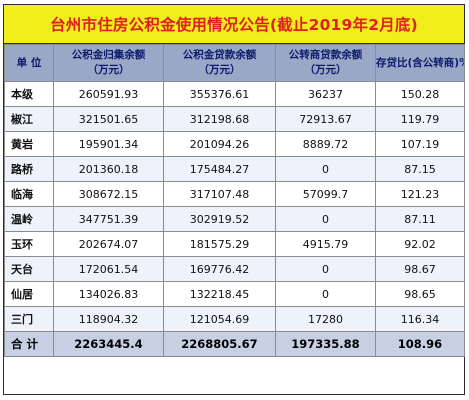  I want to click on row-loan-balance: 169776.42, so click(219, 269).